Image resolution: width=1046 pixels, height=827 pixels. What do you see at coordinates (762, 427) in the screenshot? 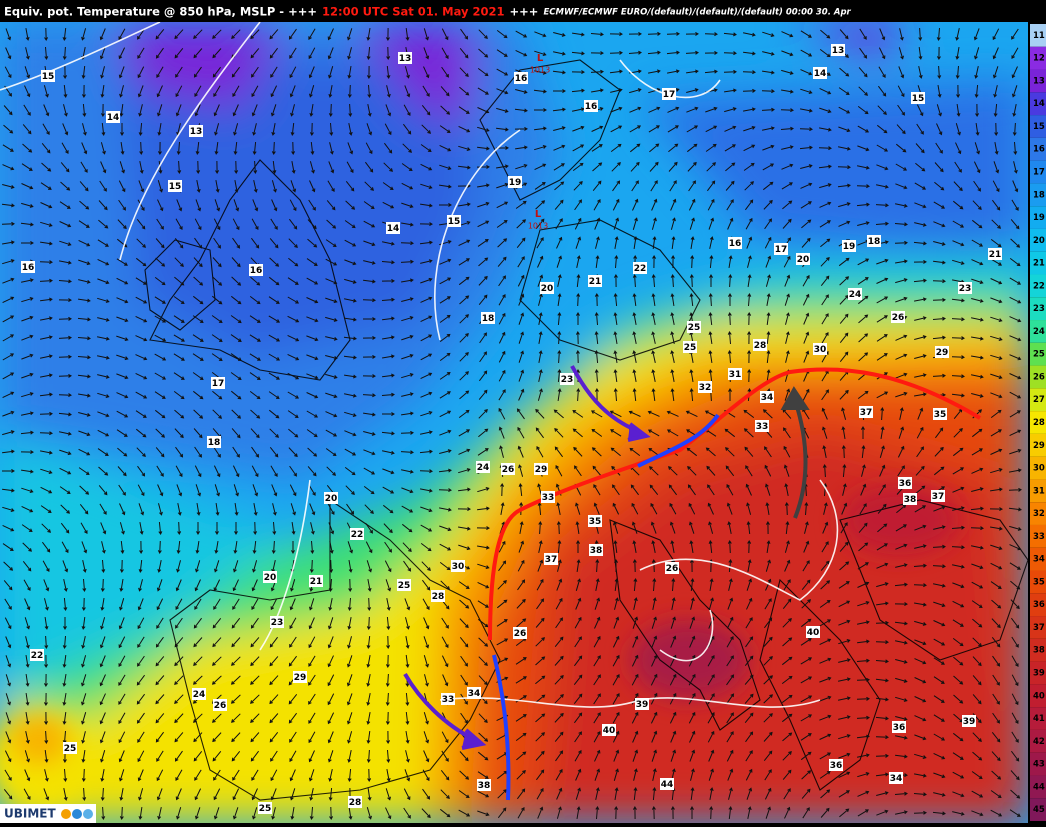
I see `isotherm-label: 33` at bounding box center [762, 427].